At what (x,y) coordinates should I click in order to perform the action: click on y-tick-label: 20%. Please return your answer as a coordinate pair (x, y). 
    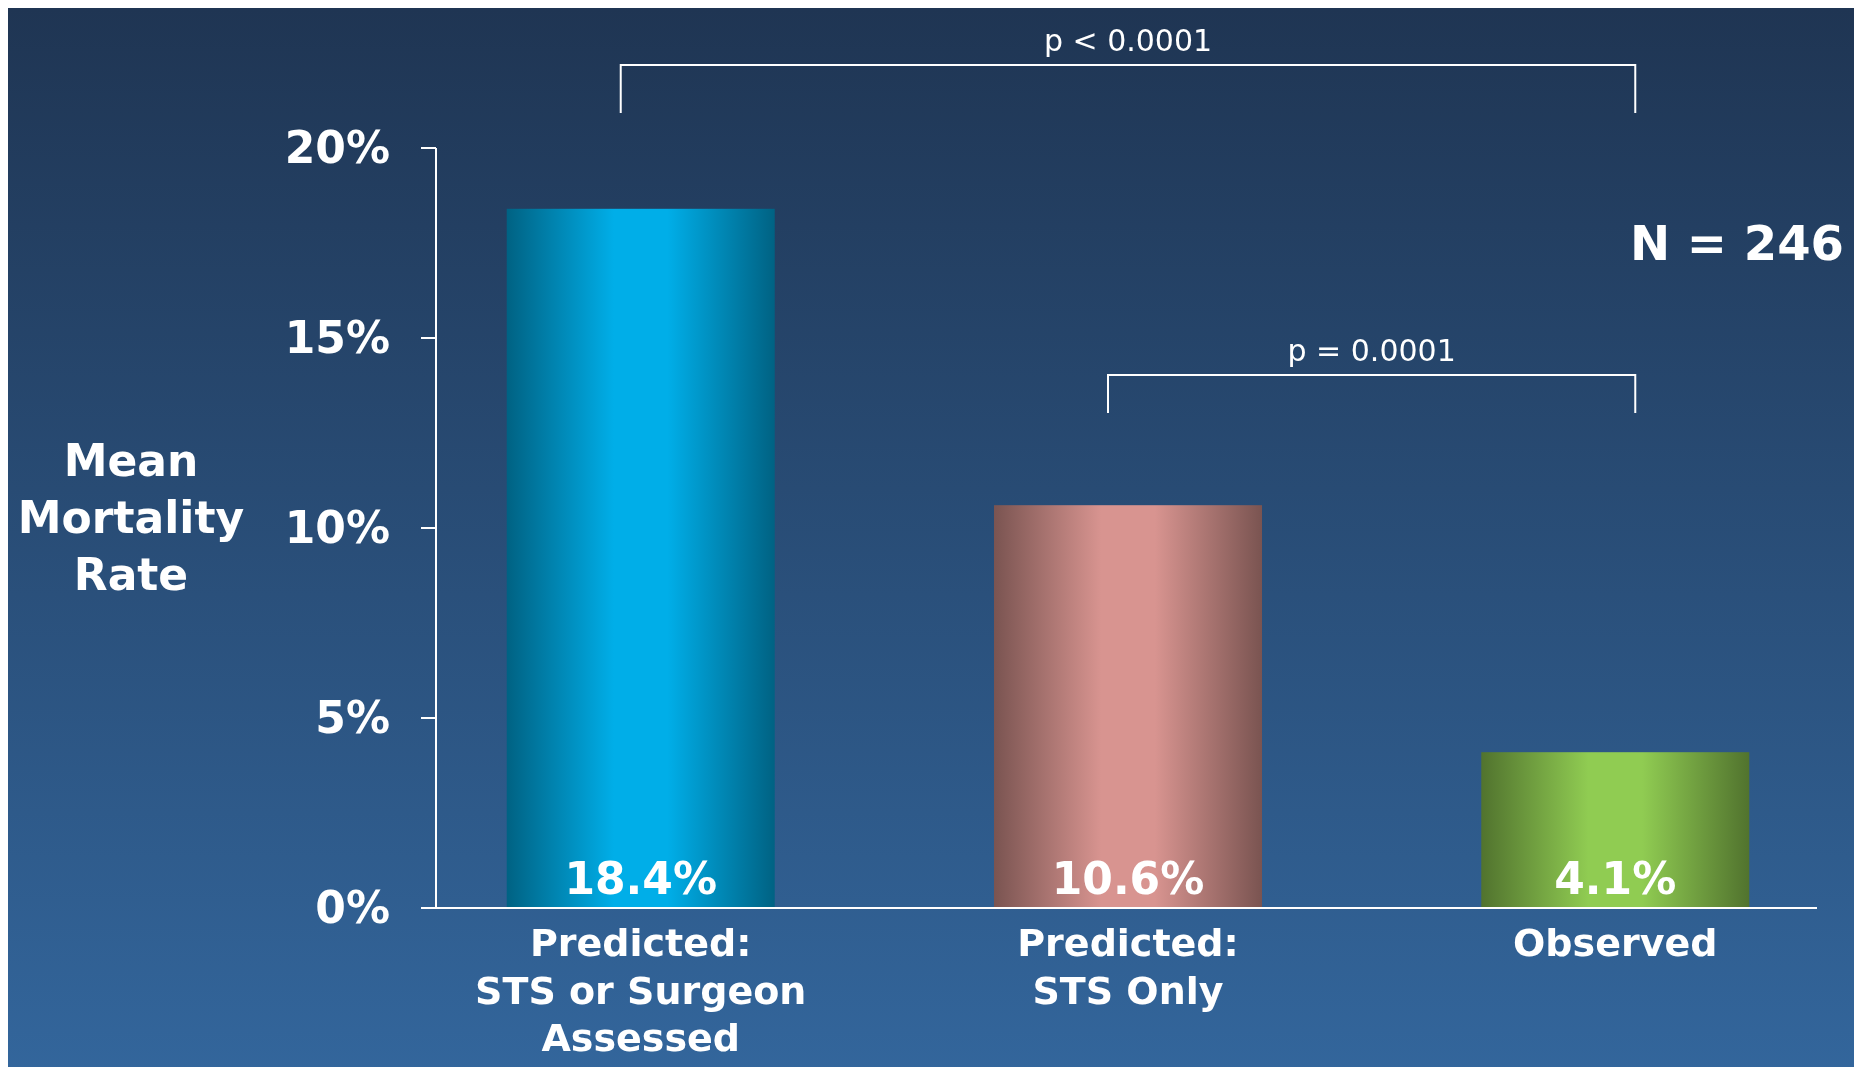
    Looking at the image, I should click on (337, 148).